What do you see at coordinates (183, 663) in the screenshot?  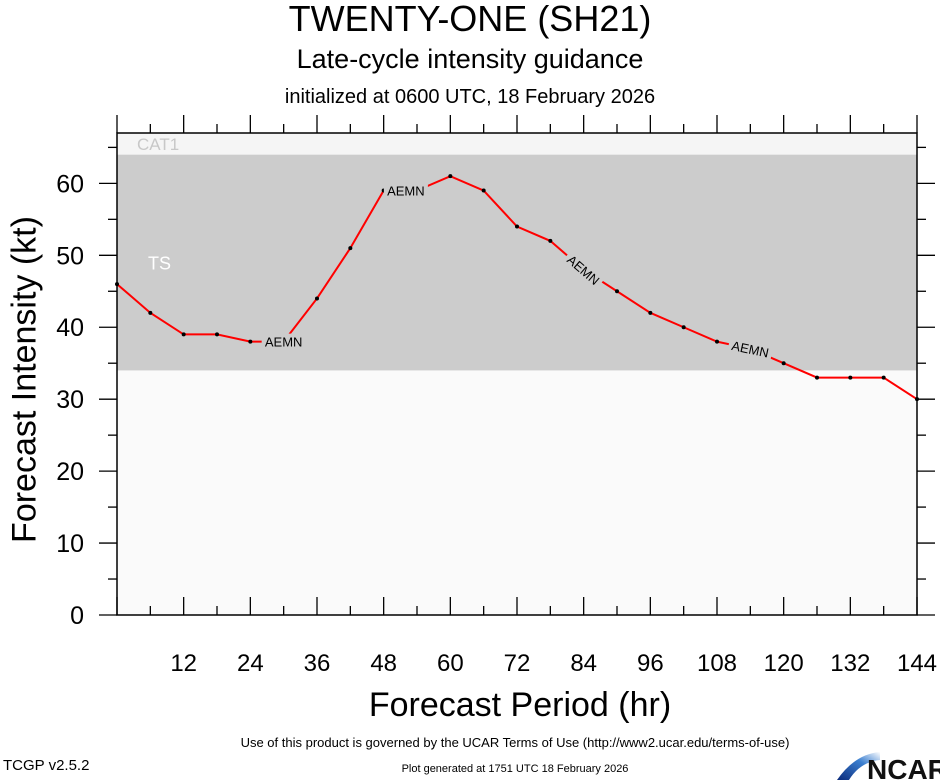 I see `x-tick-label: 12` at bounding box center [183, 663].